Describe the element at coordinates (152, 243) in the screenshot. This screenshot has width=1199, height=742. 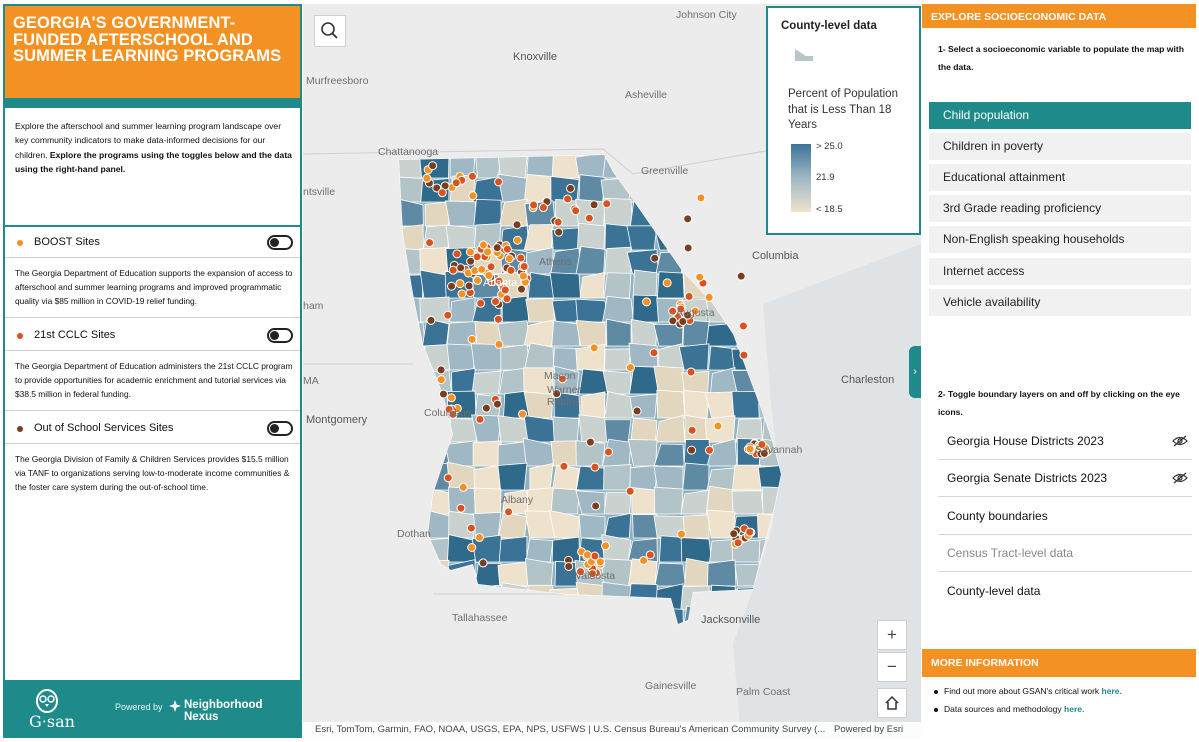
I see `layer-row-boost: BOOST Sites` at that location.